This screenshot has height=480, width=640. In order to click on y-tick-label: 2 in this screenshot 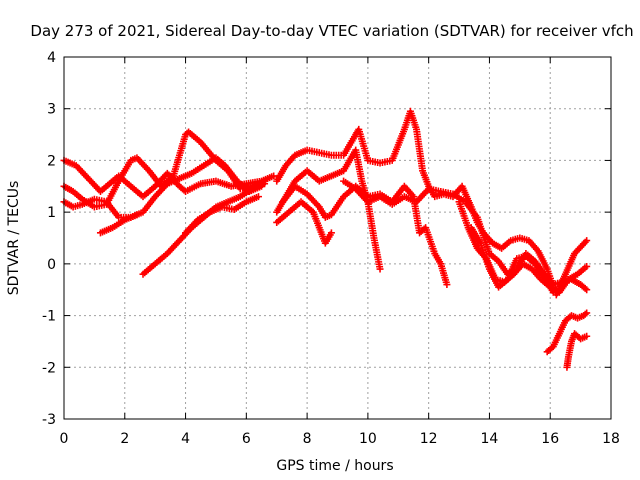, I will do `click(51, 161)`.